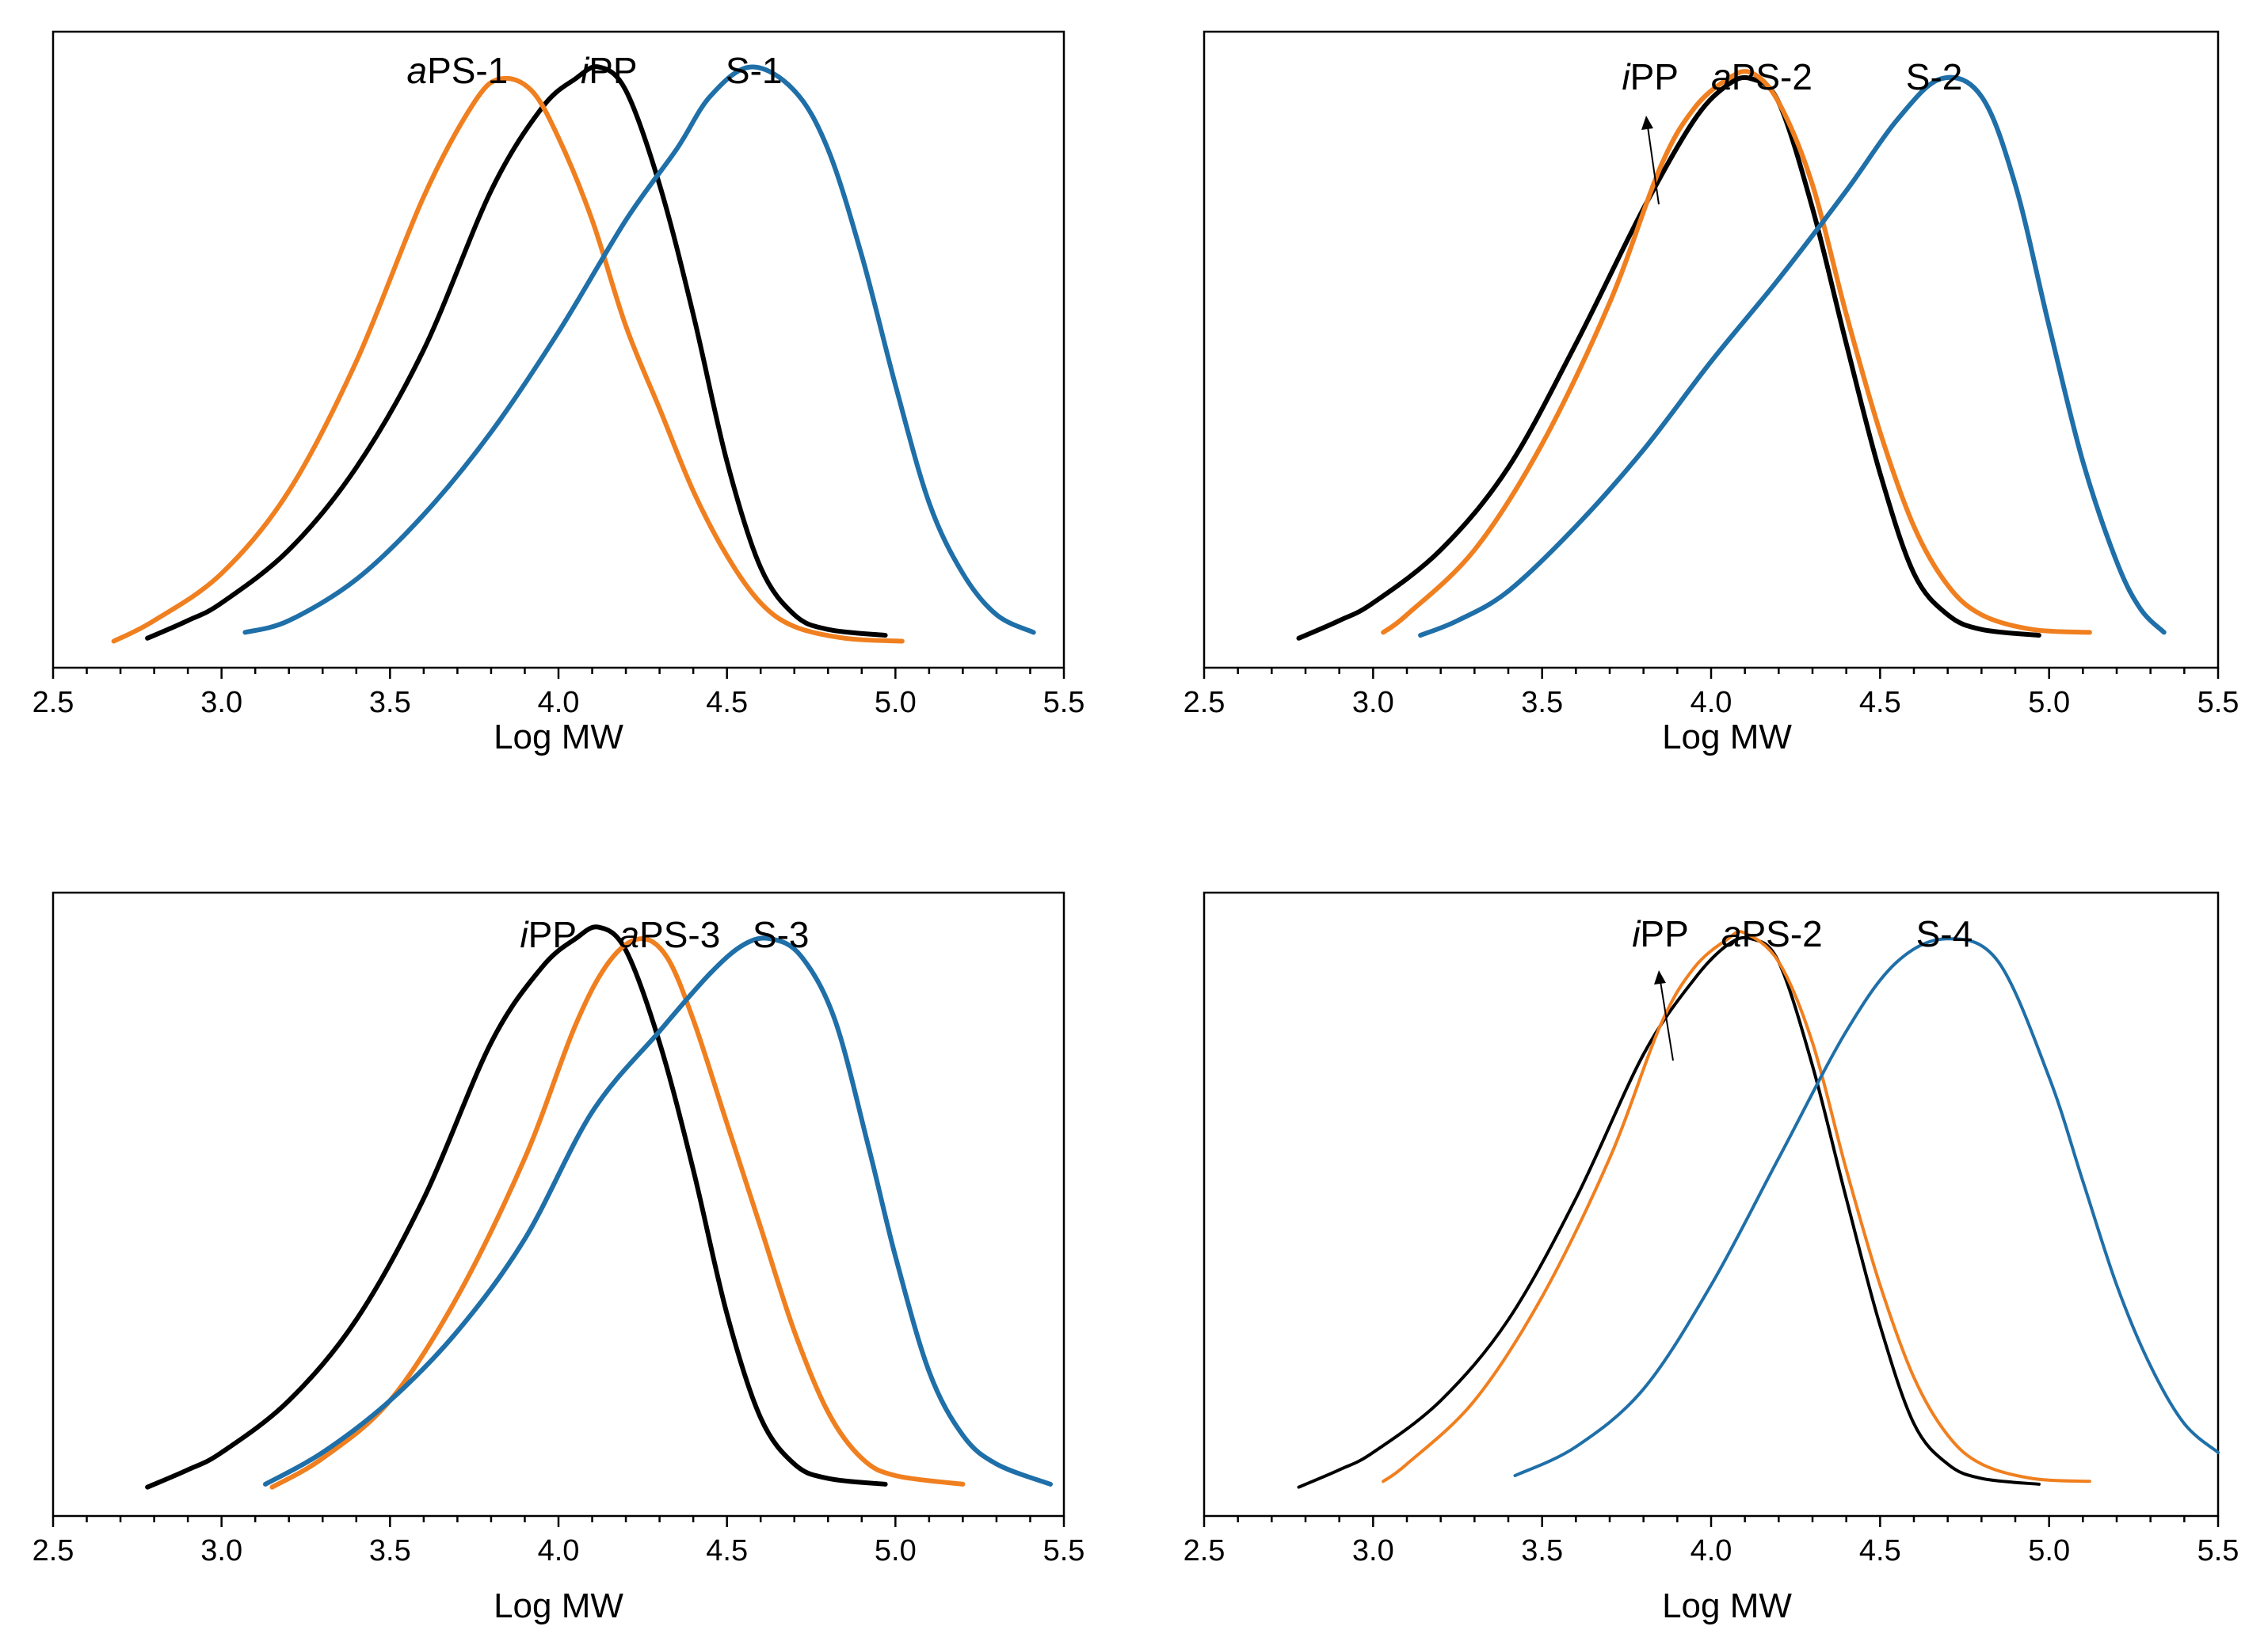  What do you see at coordinates (1792, 130) in the screenshot?
I see `series-labels: iPP aPS-2 S-2` at bounding box center [1792, 130].